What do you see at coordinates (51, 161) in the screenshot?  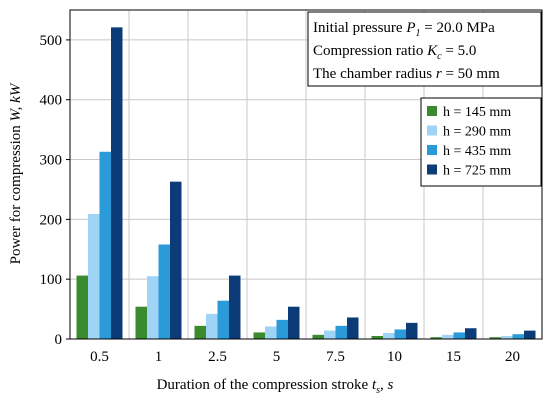 I see `y-tick-label: 300` at bounding box center [51, 161].